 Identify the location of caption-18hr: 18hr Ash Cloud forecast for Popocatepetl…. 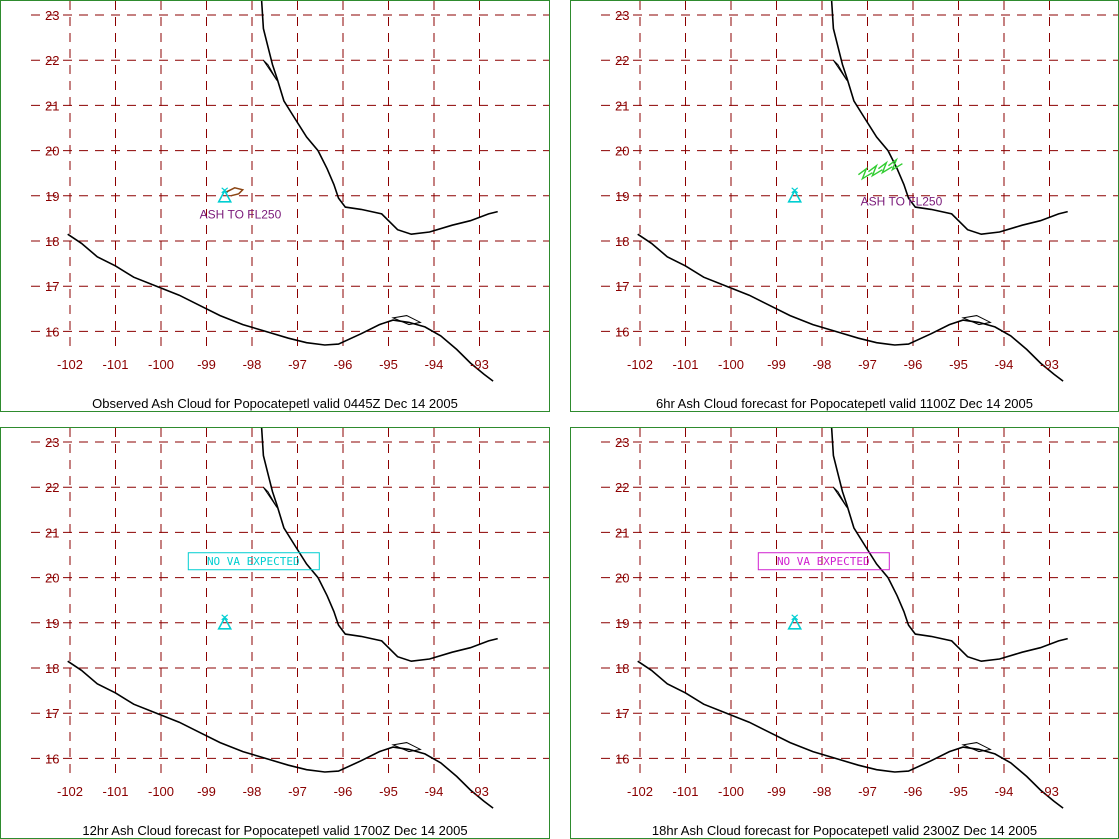
(844, 830).